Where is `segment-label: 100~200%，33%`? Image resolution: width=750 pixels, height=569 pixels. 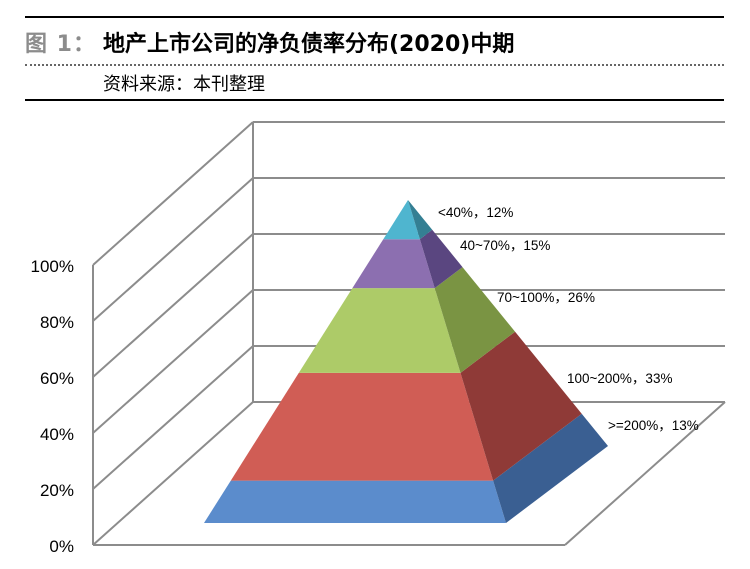 segment-label: 100~200%，33% is located at coordinates (619, 378).